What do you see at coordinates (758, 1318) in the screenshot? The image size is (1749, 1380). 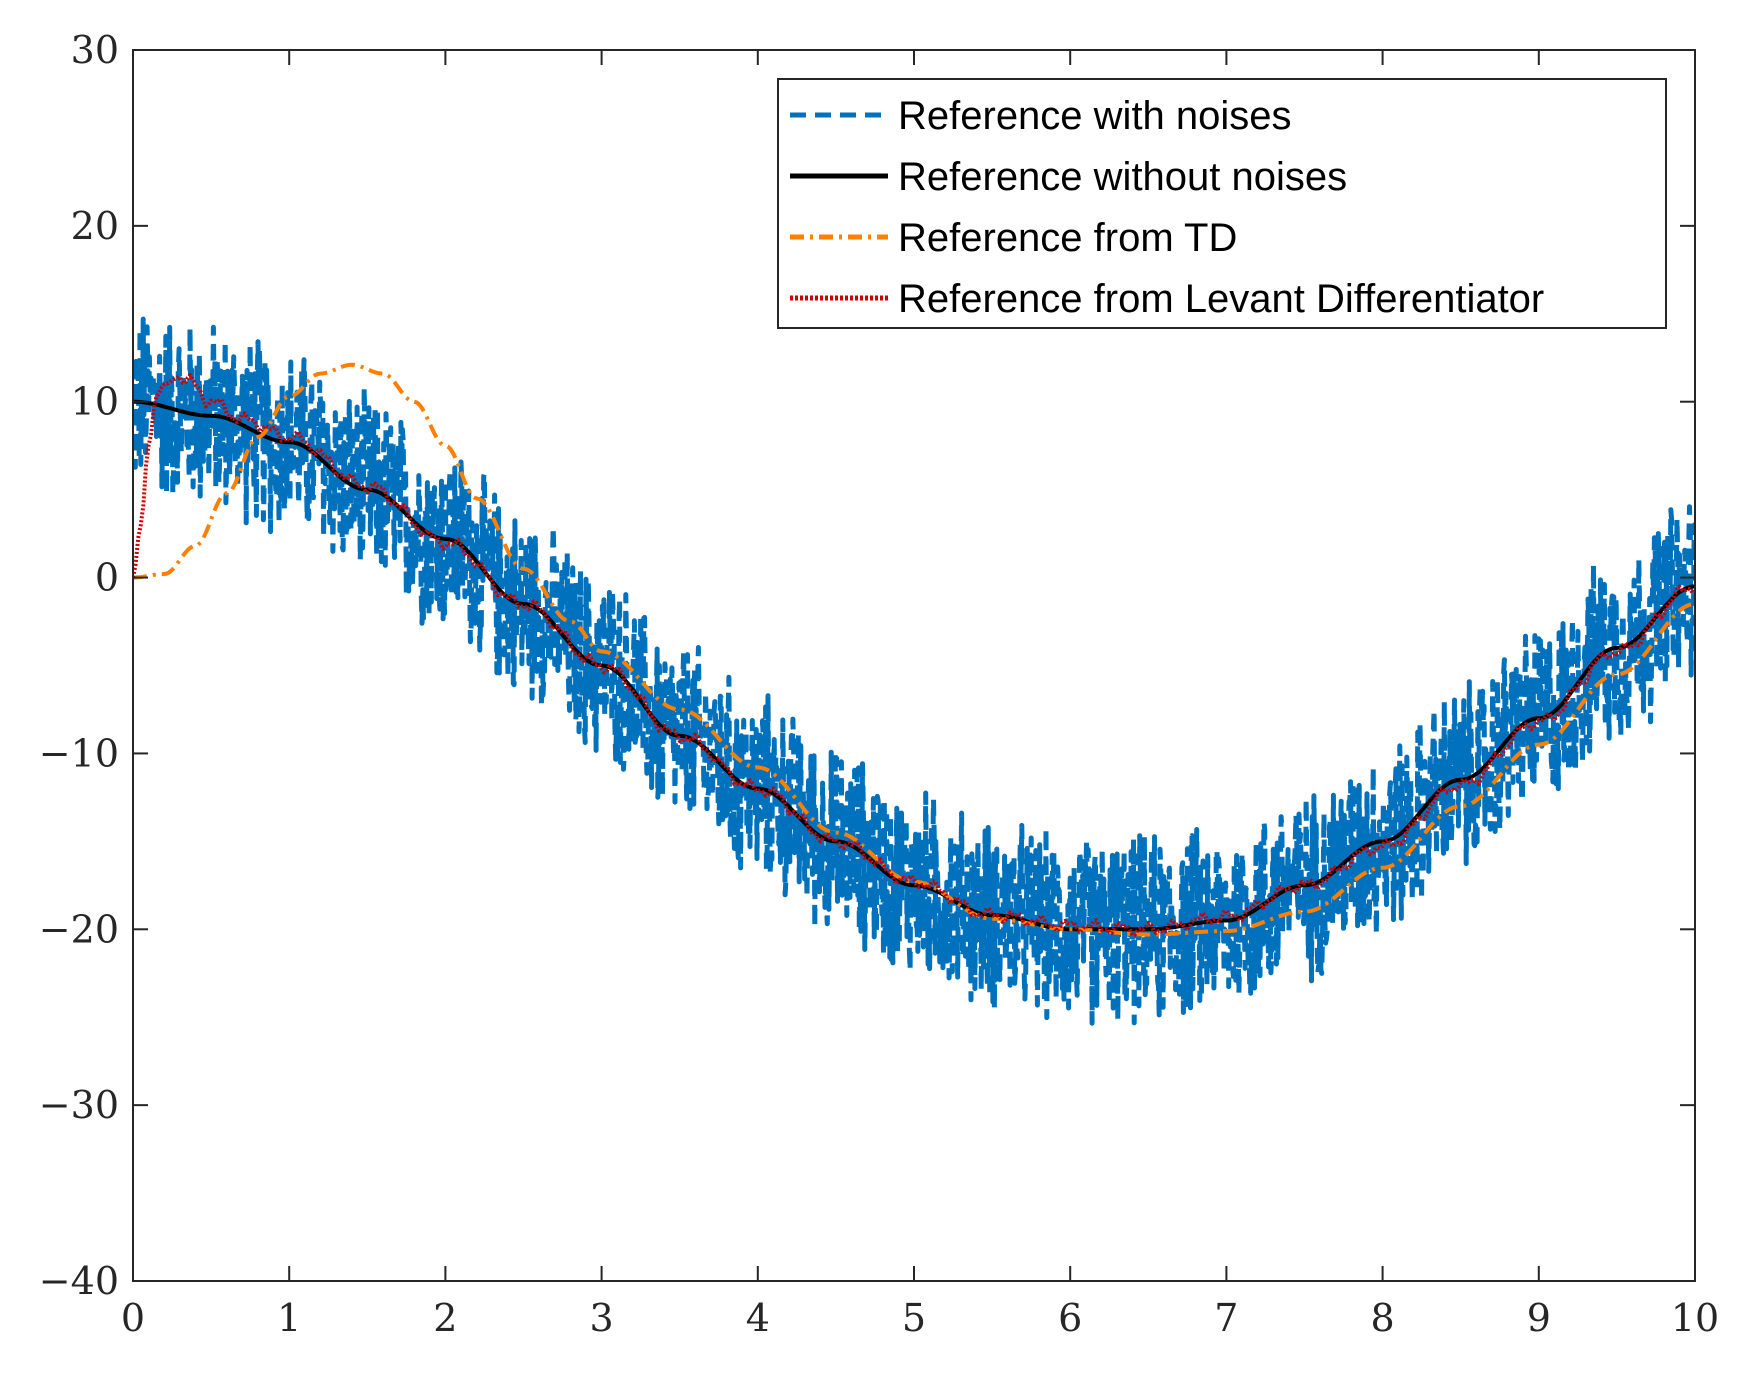 I see `x-tick-label: 4` at bounding box center [758, 1318].